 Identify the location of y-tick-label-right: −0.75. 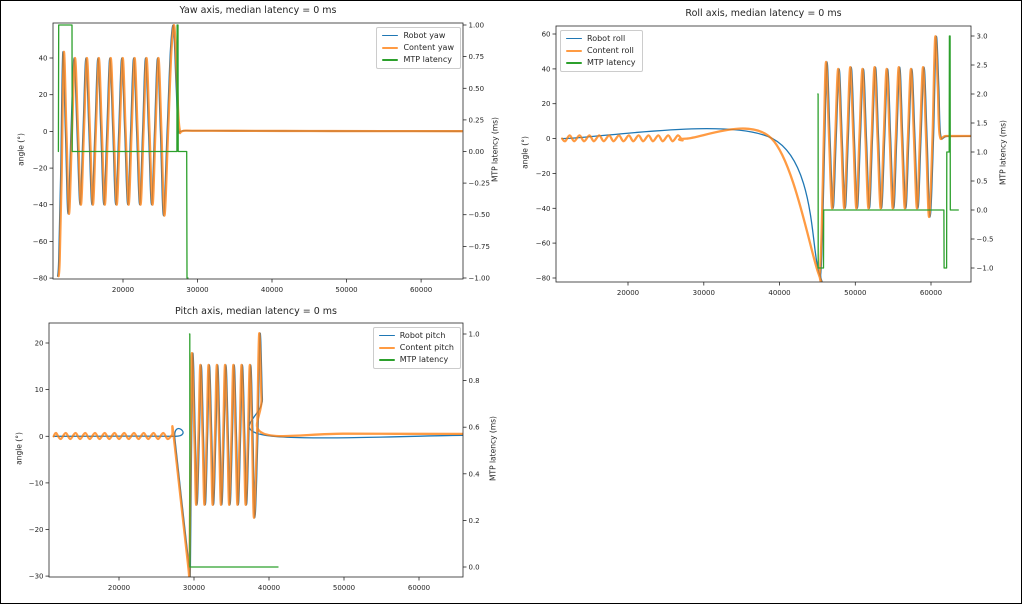
(479, 247).